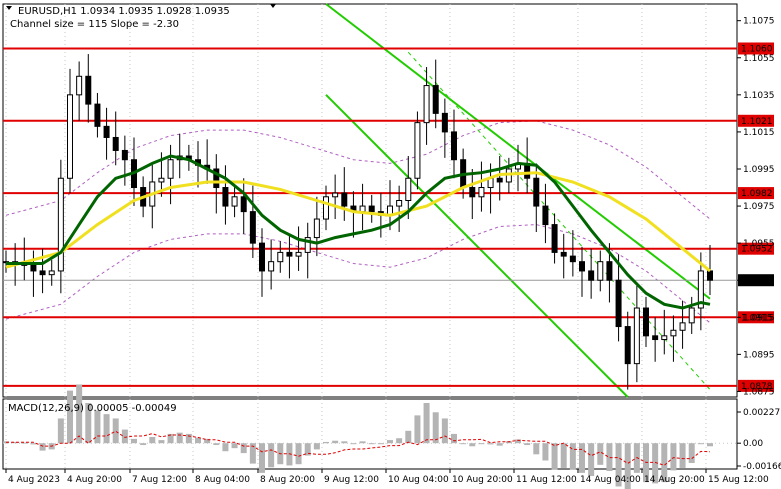 This screenshot has width=781, height=489. Describe the element at coordinates (738, 480) in the screenshot. I see `time-tick-label: 15 Aug 12:00` at that location.